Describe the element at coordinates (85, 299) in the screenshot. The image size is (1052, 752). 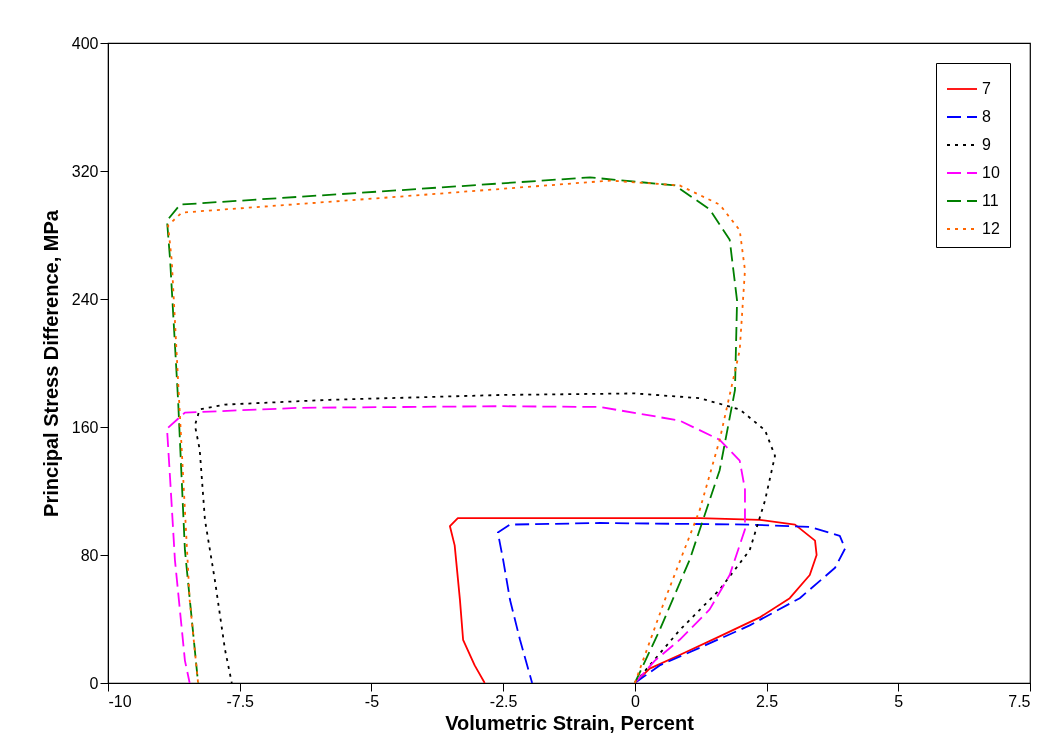
I see `y-tick-label: 240` at that location.